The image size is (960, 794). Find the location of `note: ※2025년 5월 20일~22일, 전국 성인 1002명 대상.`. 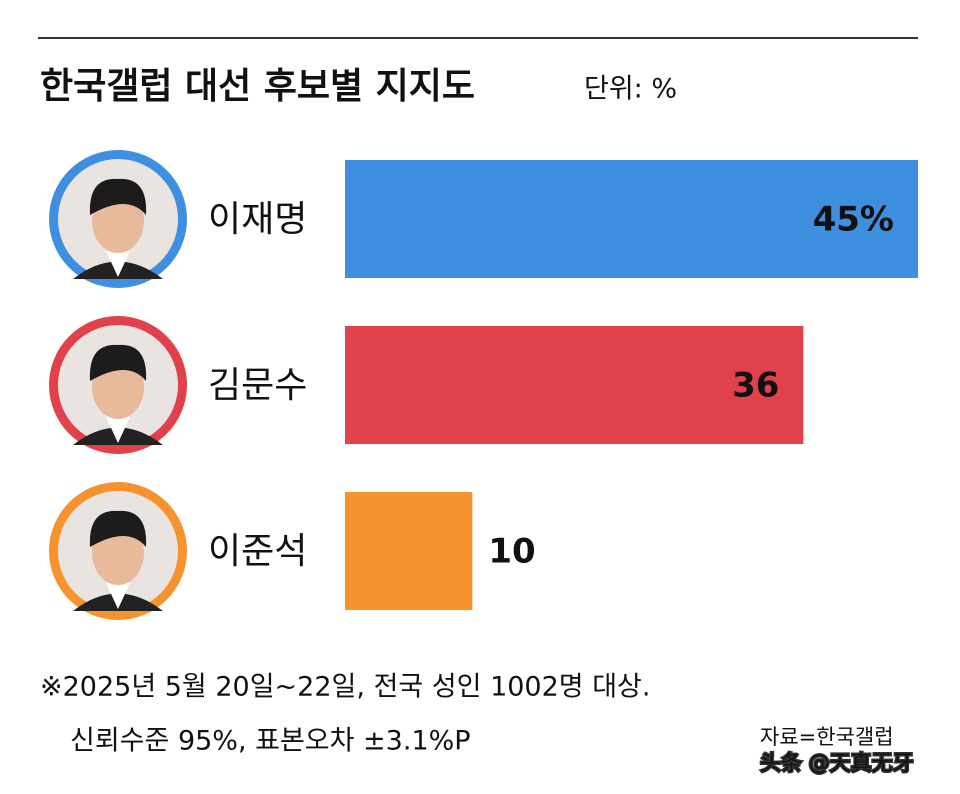

note: ※2025년 5월 20일~22일, 전국 성인 1002명 대상. is located at coordinates (345, 687).